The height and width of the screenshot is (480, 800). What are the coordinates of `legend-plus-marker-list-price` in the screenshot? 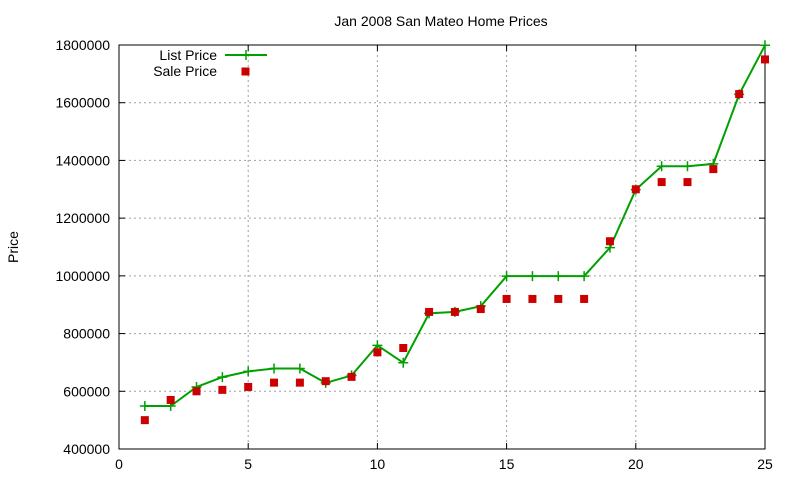 It's located at (246, 55).